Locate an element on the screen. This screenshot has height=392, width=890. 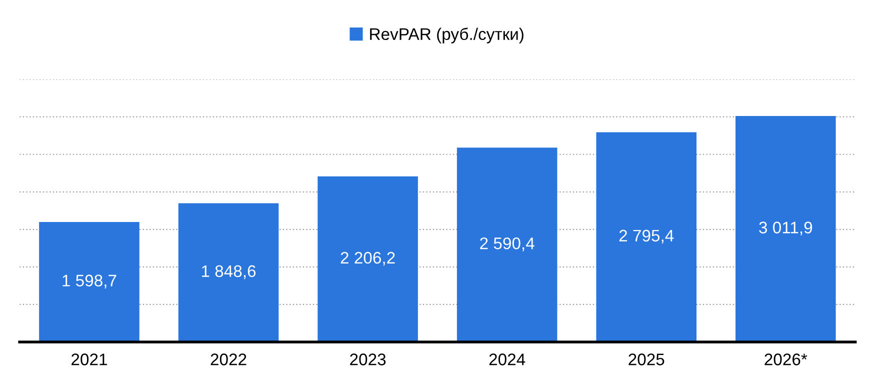
x-tick-label: 2024 is located at coordinates (507, 360).